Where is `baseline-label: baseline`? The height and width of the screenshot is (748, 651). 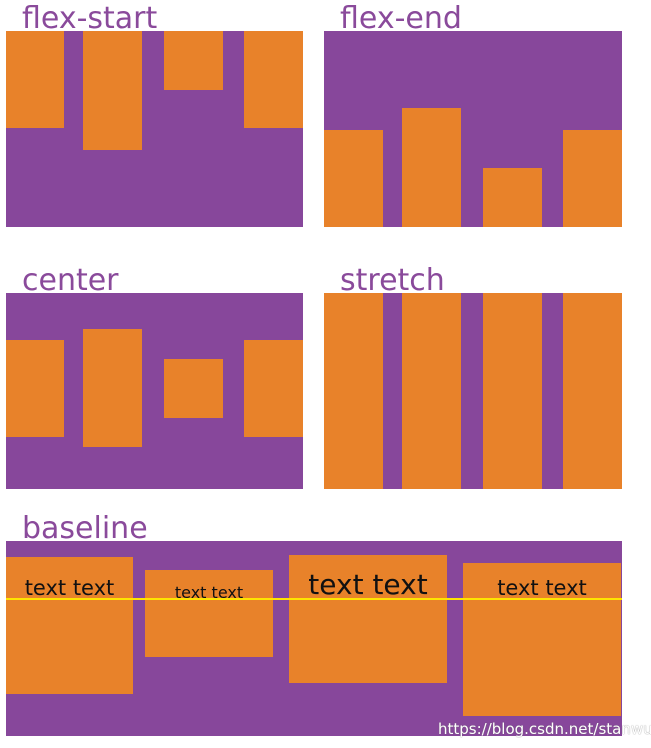 baseline-label: baseline is located at coordinates (85, 528).